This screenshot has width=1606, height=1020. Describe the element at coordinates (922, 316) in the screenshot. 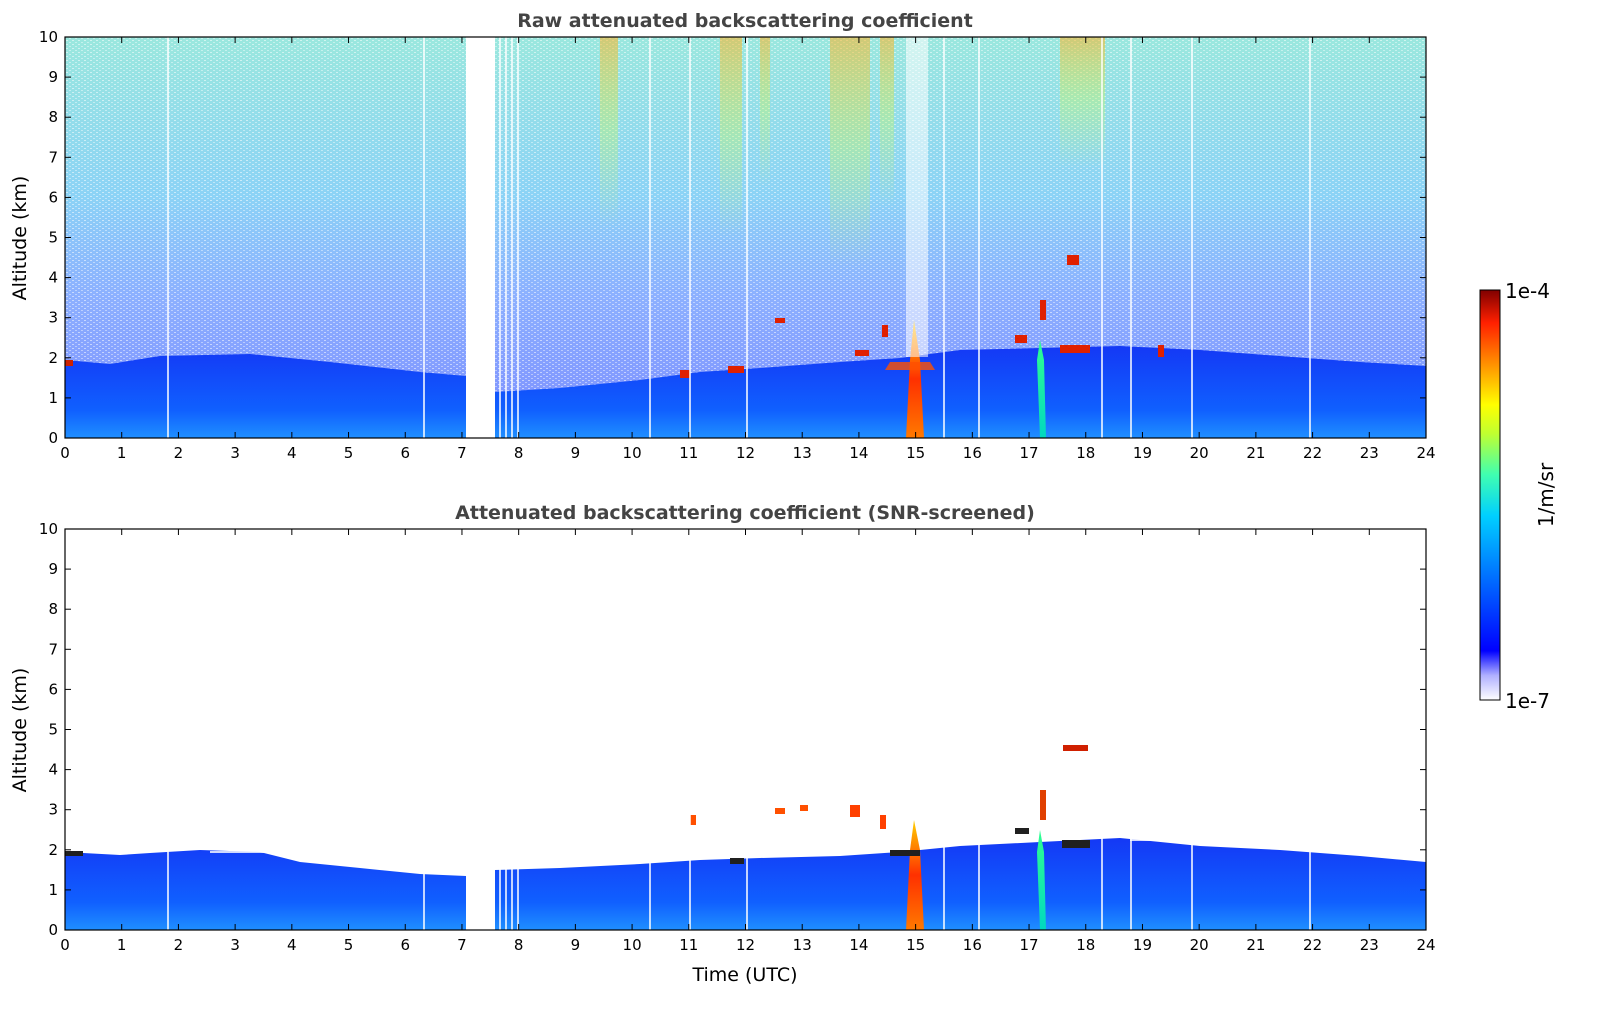

I see `cloud-elements-raw` at that location.